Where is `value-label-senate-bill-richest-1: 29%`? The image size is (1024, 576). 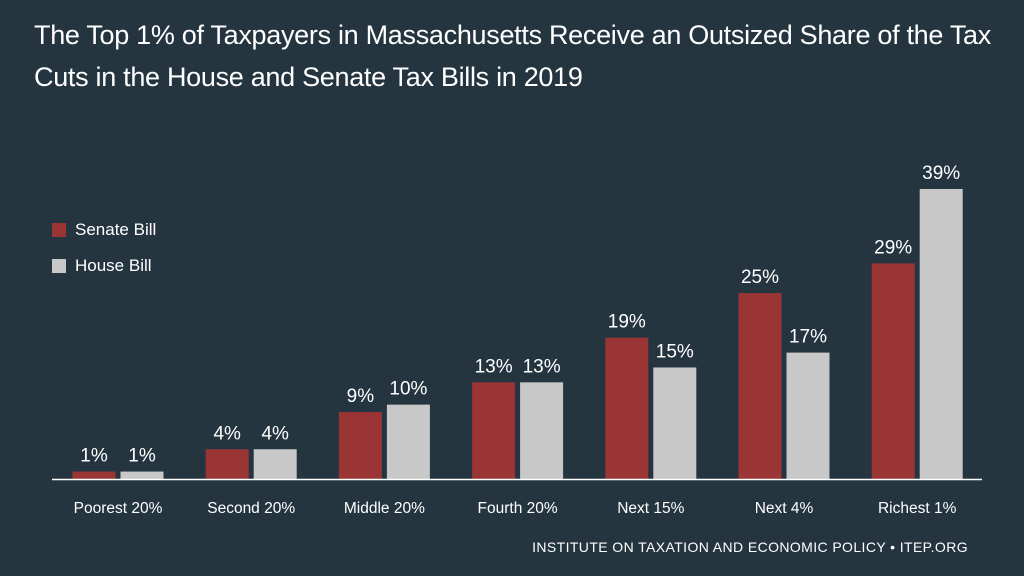
value-label-senate-bill-richest-1: 29% is located at coordinates (893, 247).